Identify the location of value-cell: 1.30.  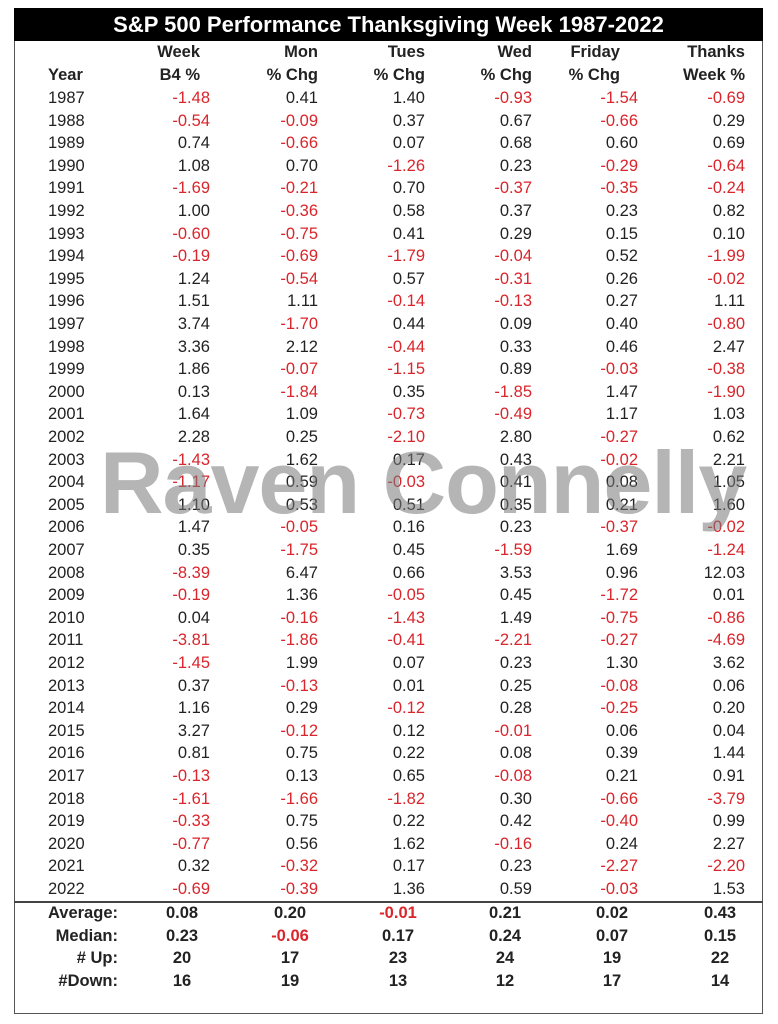
(621, 663).